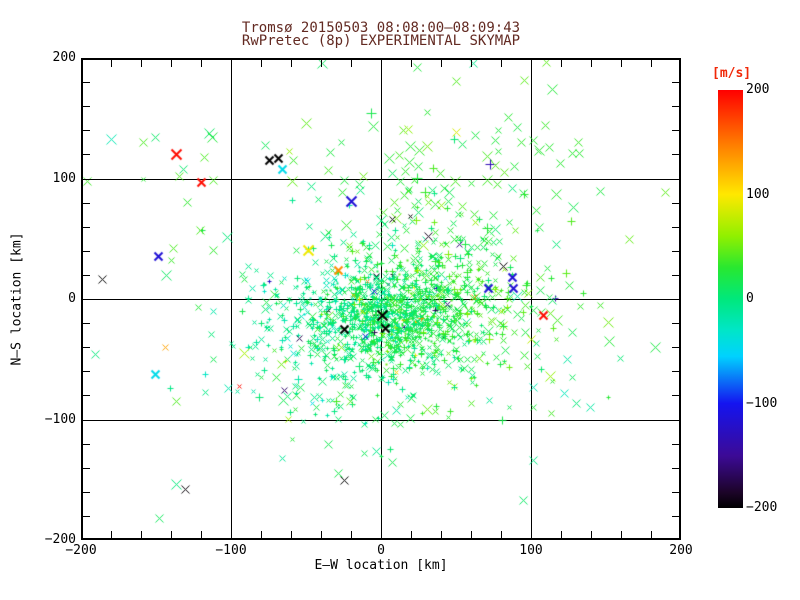 This screenshot has height=600, width=800. I want to click on x-axis-tick-label: 200, so click(681, 550).